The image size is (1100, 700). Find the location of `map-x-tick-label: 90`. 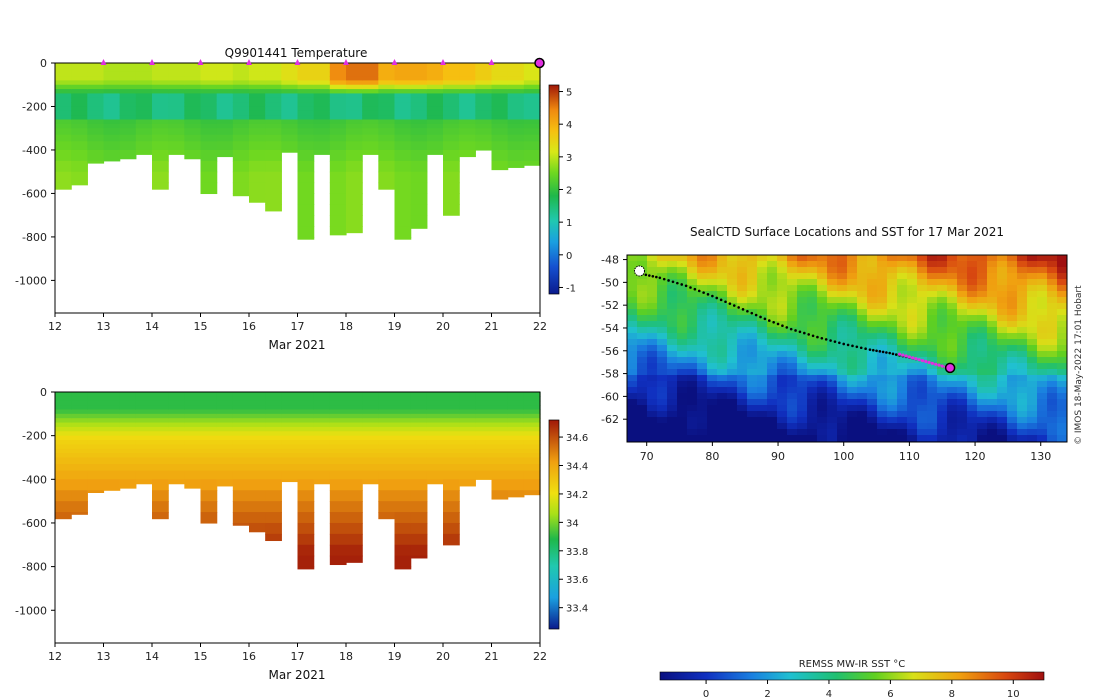

map-x-tick-label: 90 is located at coordinates (778, 456).